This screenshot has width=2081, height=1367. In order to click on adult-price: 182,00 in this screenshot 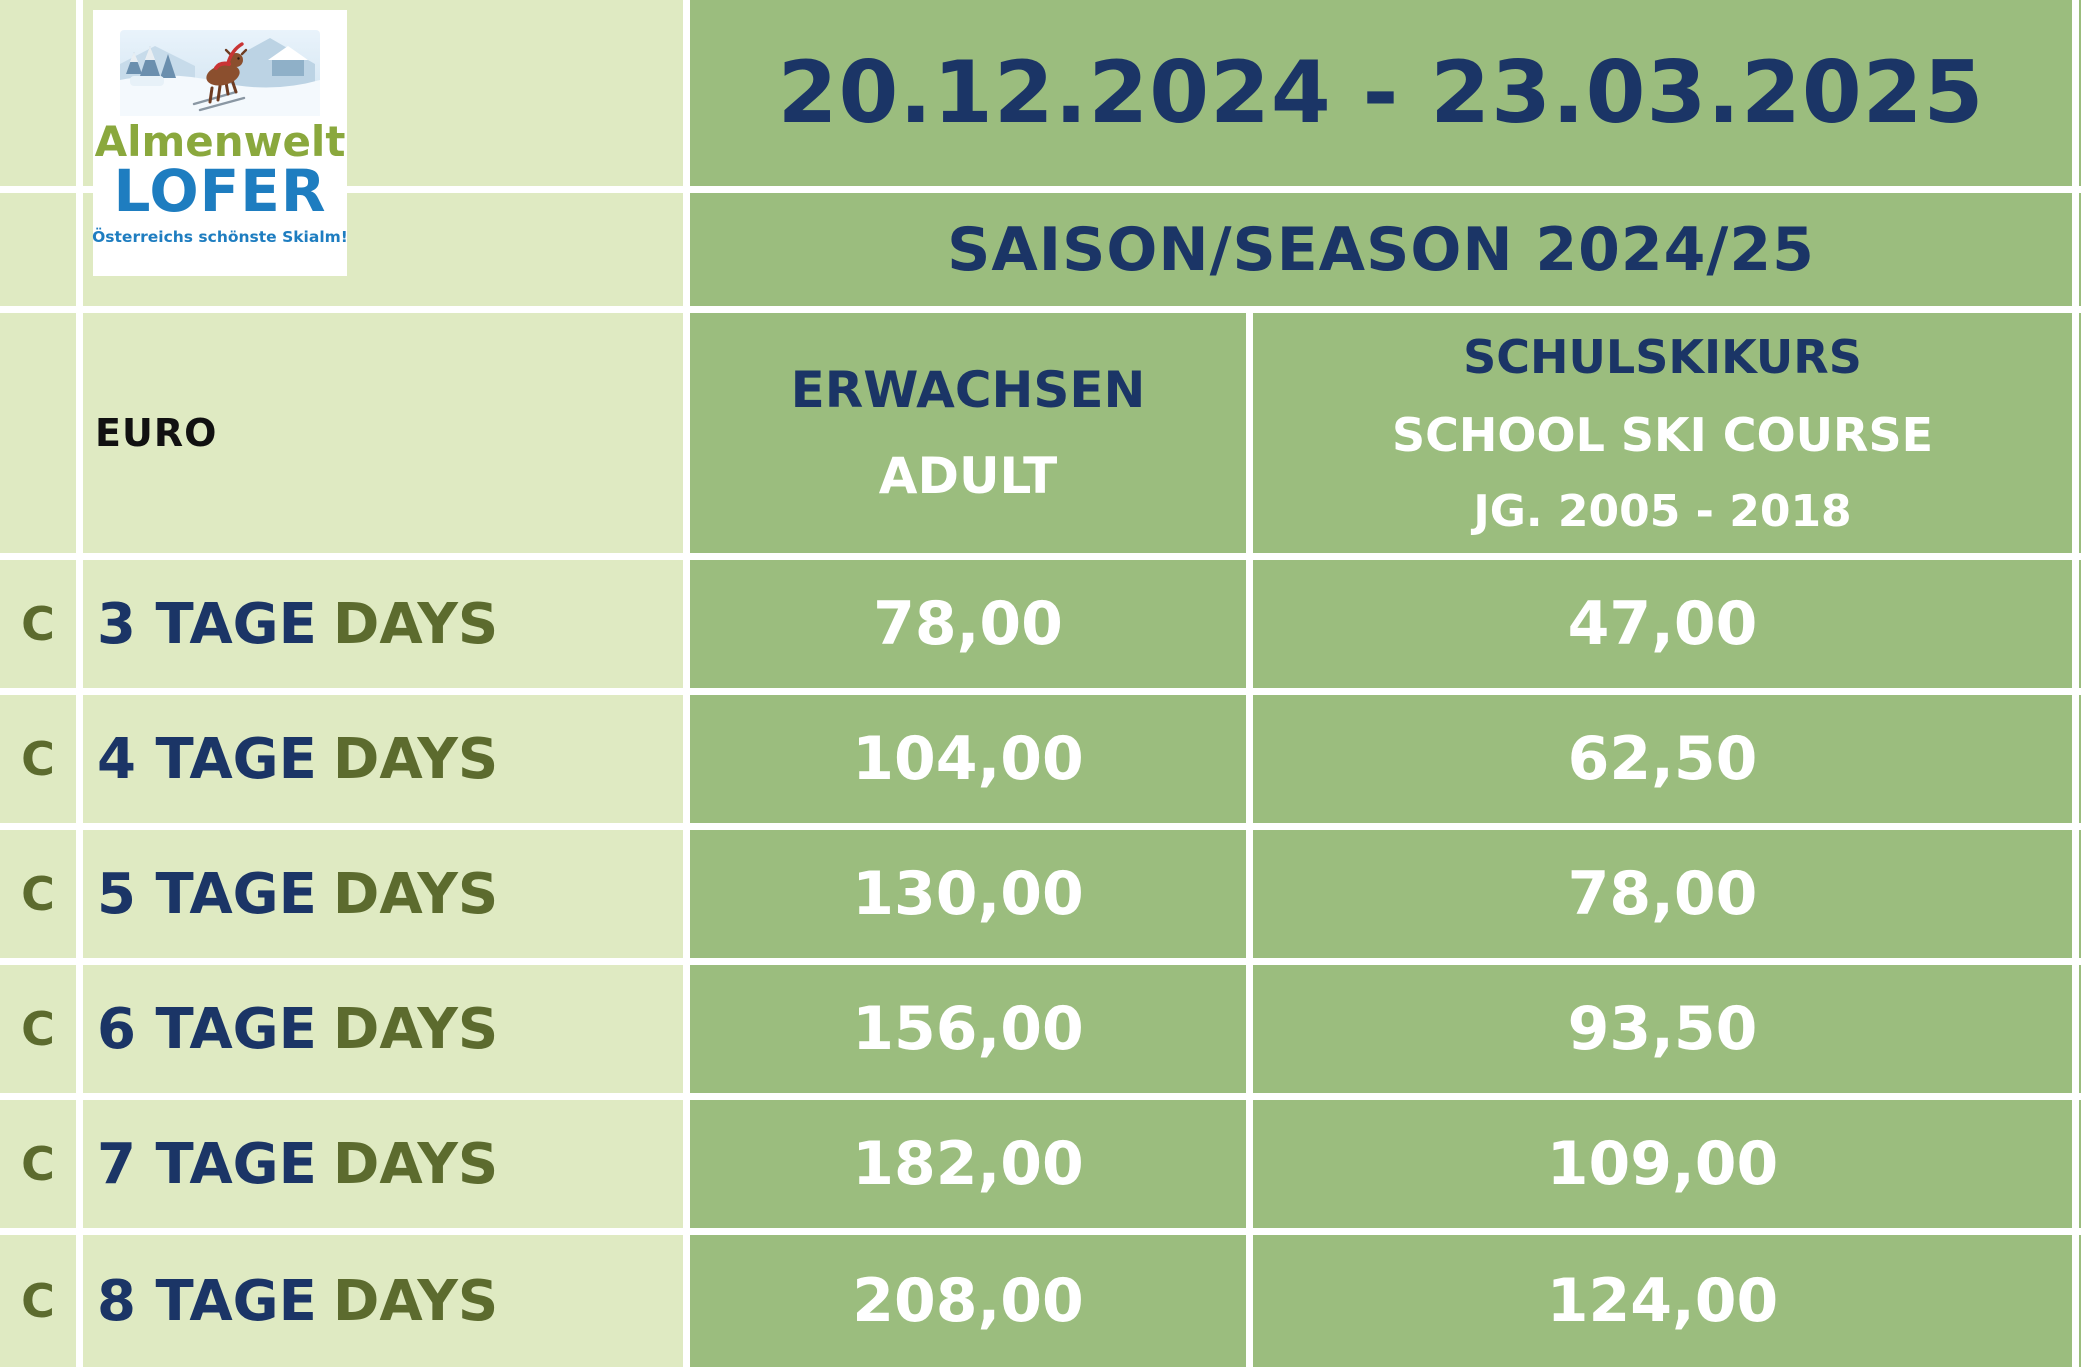, I will do `click(968, 1164)`.